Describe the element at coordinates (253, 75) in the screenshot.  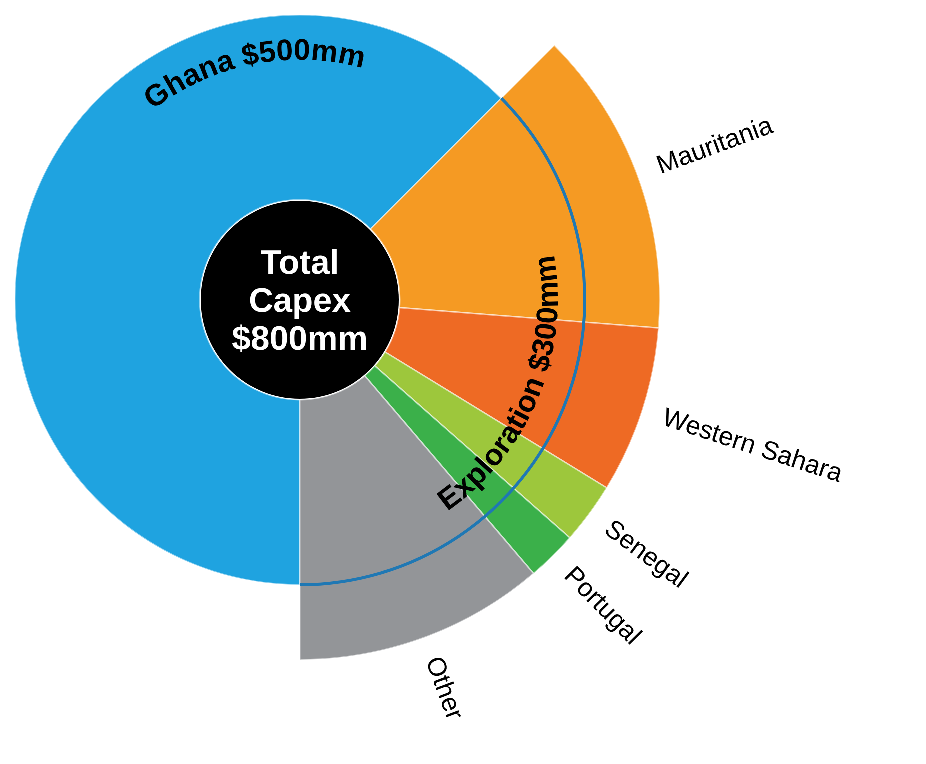
I see `slice-label: Ghana $500mm` at that location.